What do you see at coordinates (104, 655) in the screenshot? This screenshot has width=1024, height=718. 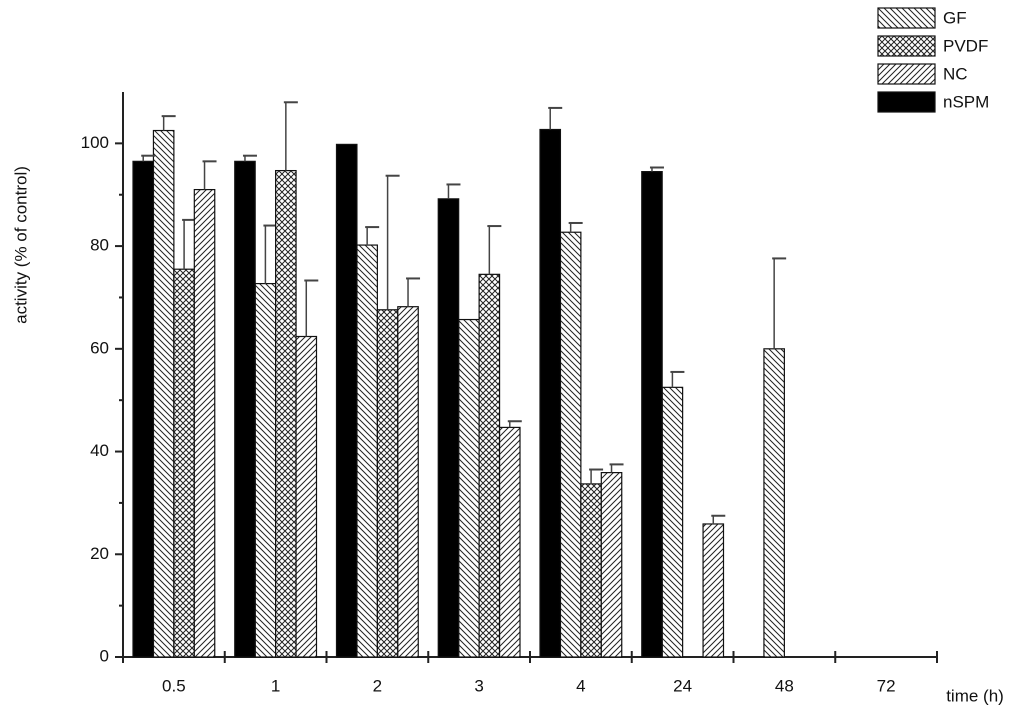 I see `y-tick-label: 0` at bounding box center [104, 655].